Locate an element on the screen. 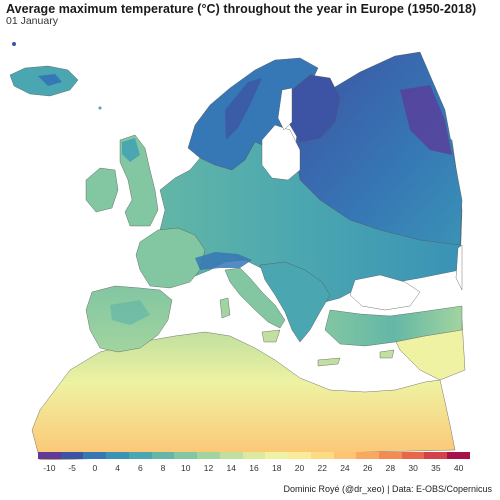  baltic-sea is located at coordinates (281, 152).